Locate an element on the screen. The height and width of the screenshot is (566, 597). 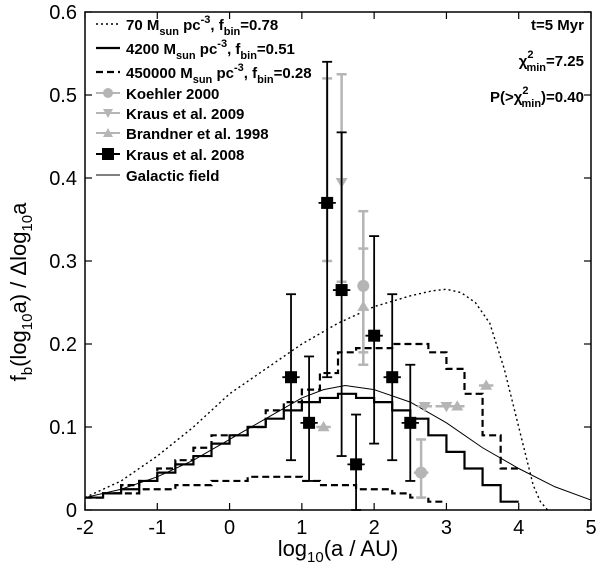
legend-entry-brandner: Brandner et al. 1998 is located at coordinates (197, 134).